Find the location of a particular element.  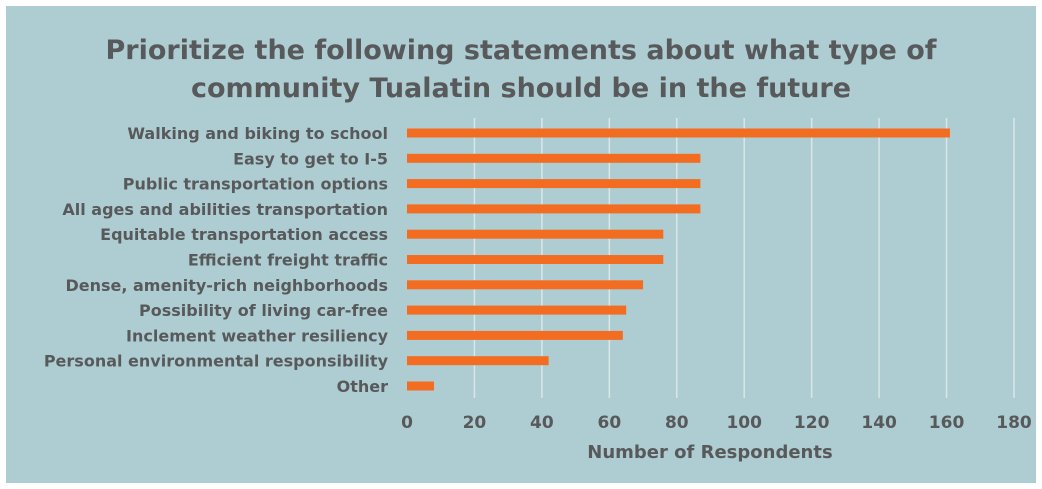

x-tick-labels: 0 20 40 60 80 100 120 140 160 180 is located at coordinates (716, 423).